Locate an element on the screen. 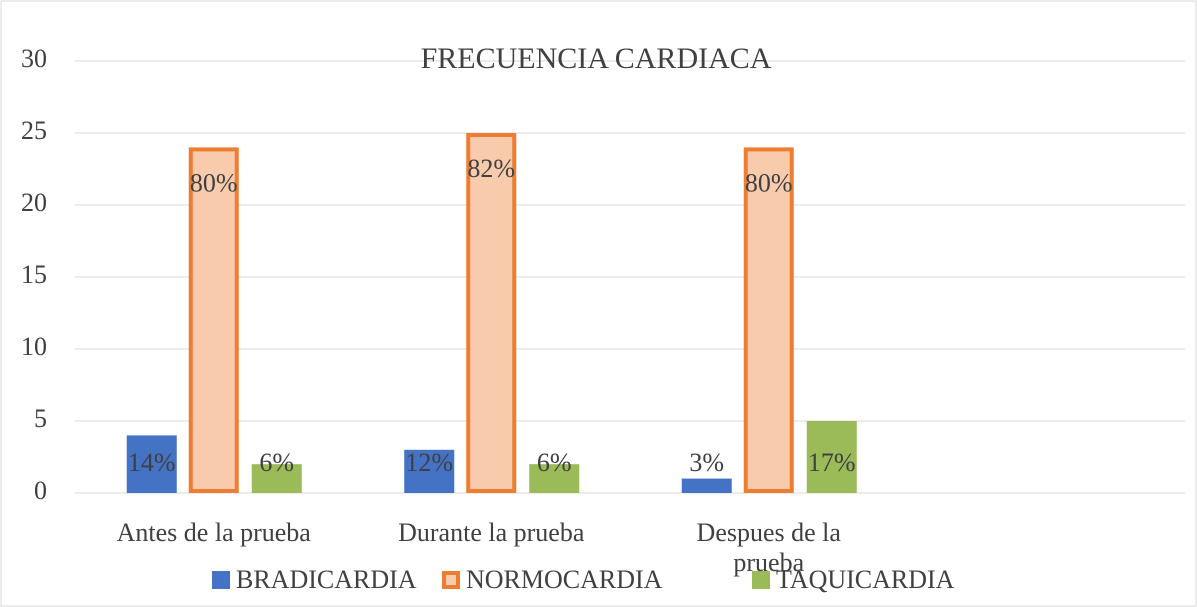 The height and width of the screenshot is (607, 1197). y-tick-label: 10 is located at coordinates (34, 346).